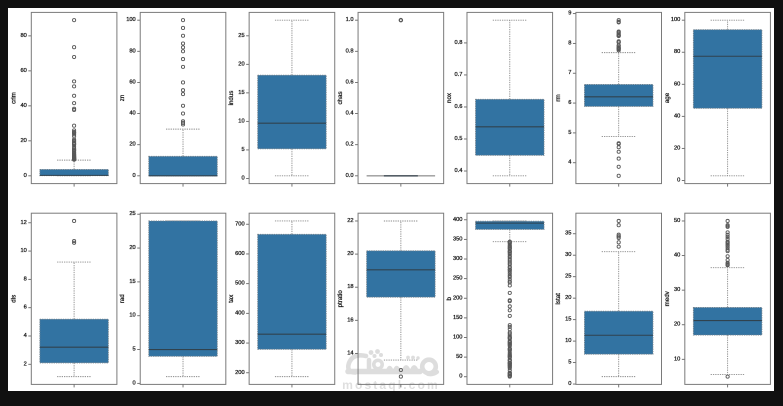 The image size is (783, 406). I want to click on svg-text: medv, so click(667, 298).